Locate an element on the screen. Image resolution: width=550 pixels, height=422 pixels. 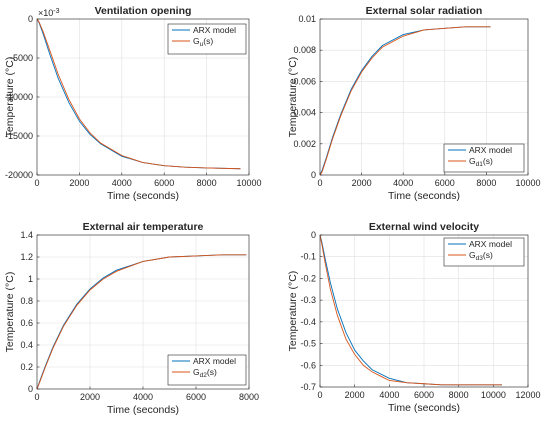
y-tick-label: -0.7 is located at coordinates (308, 387).